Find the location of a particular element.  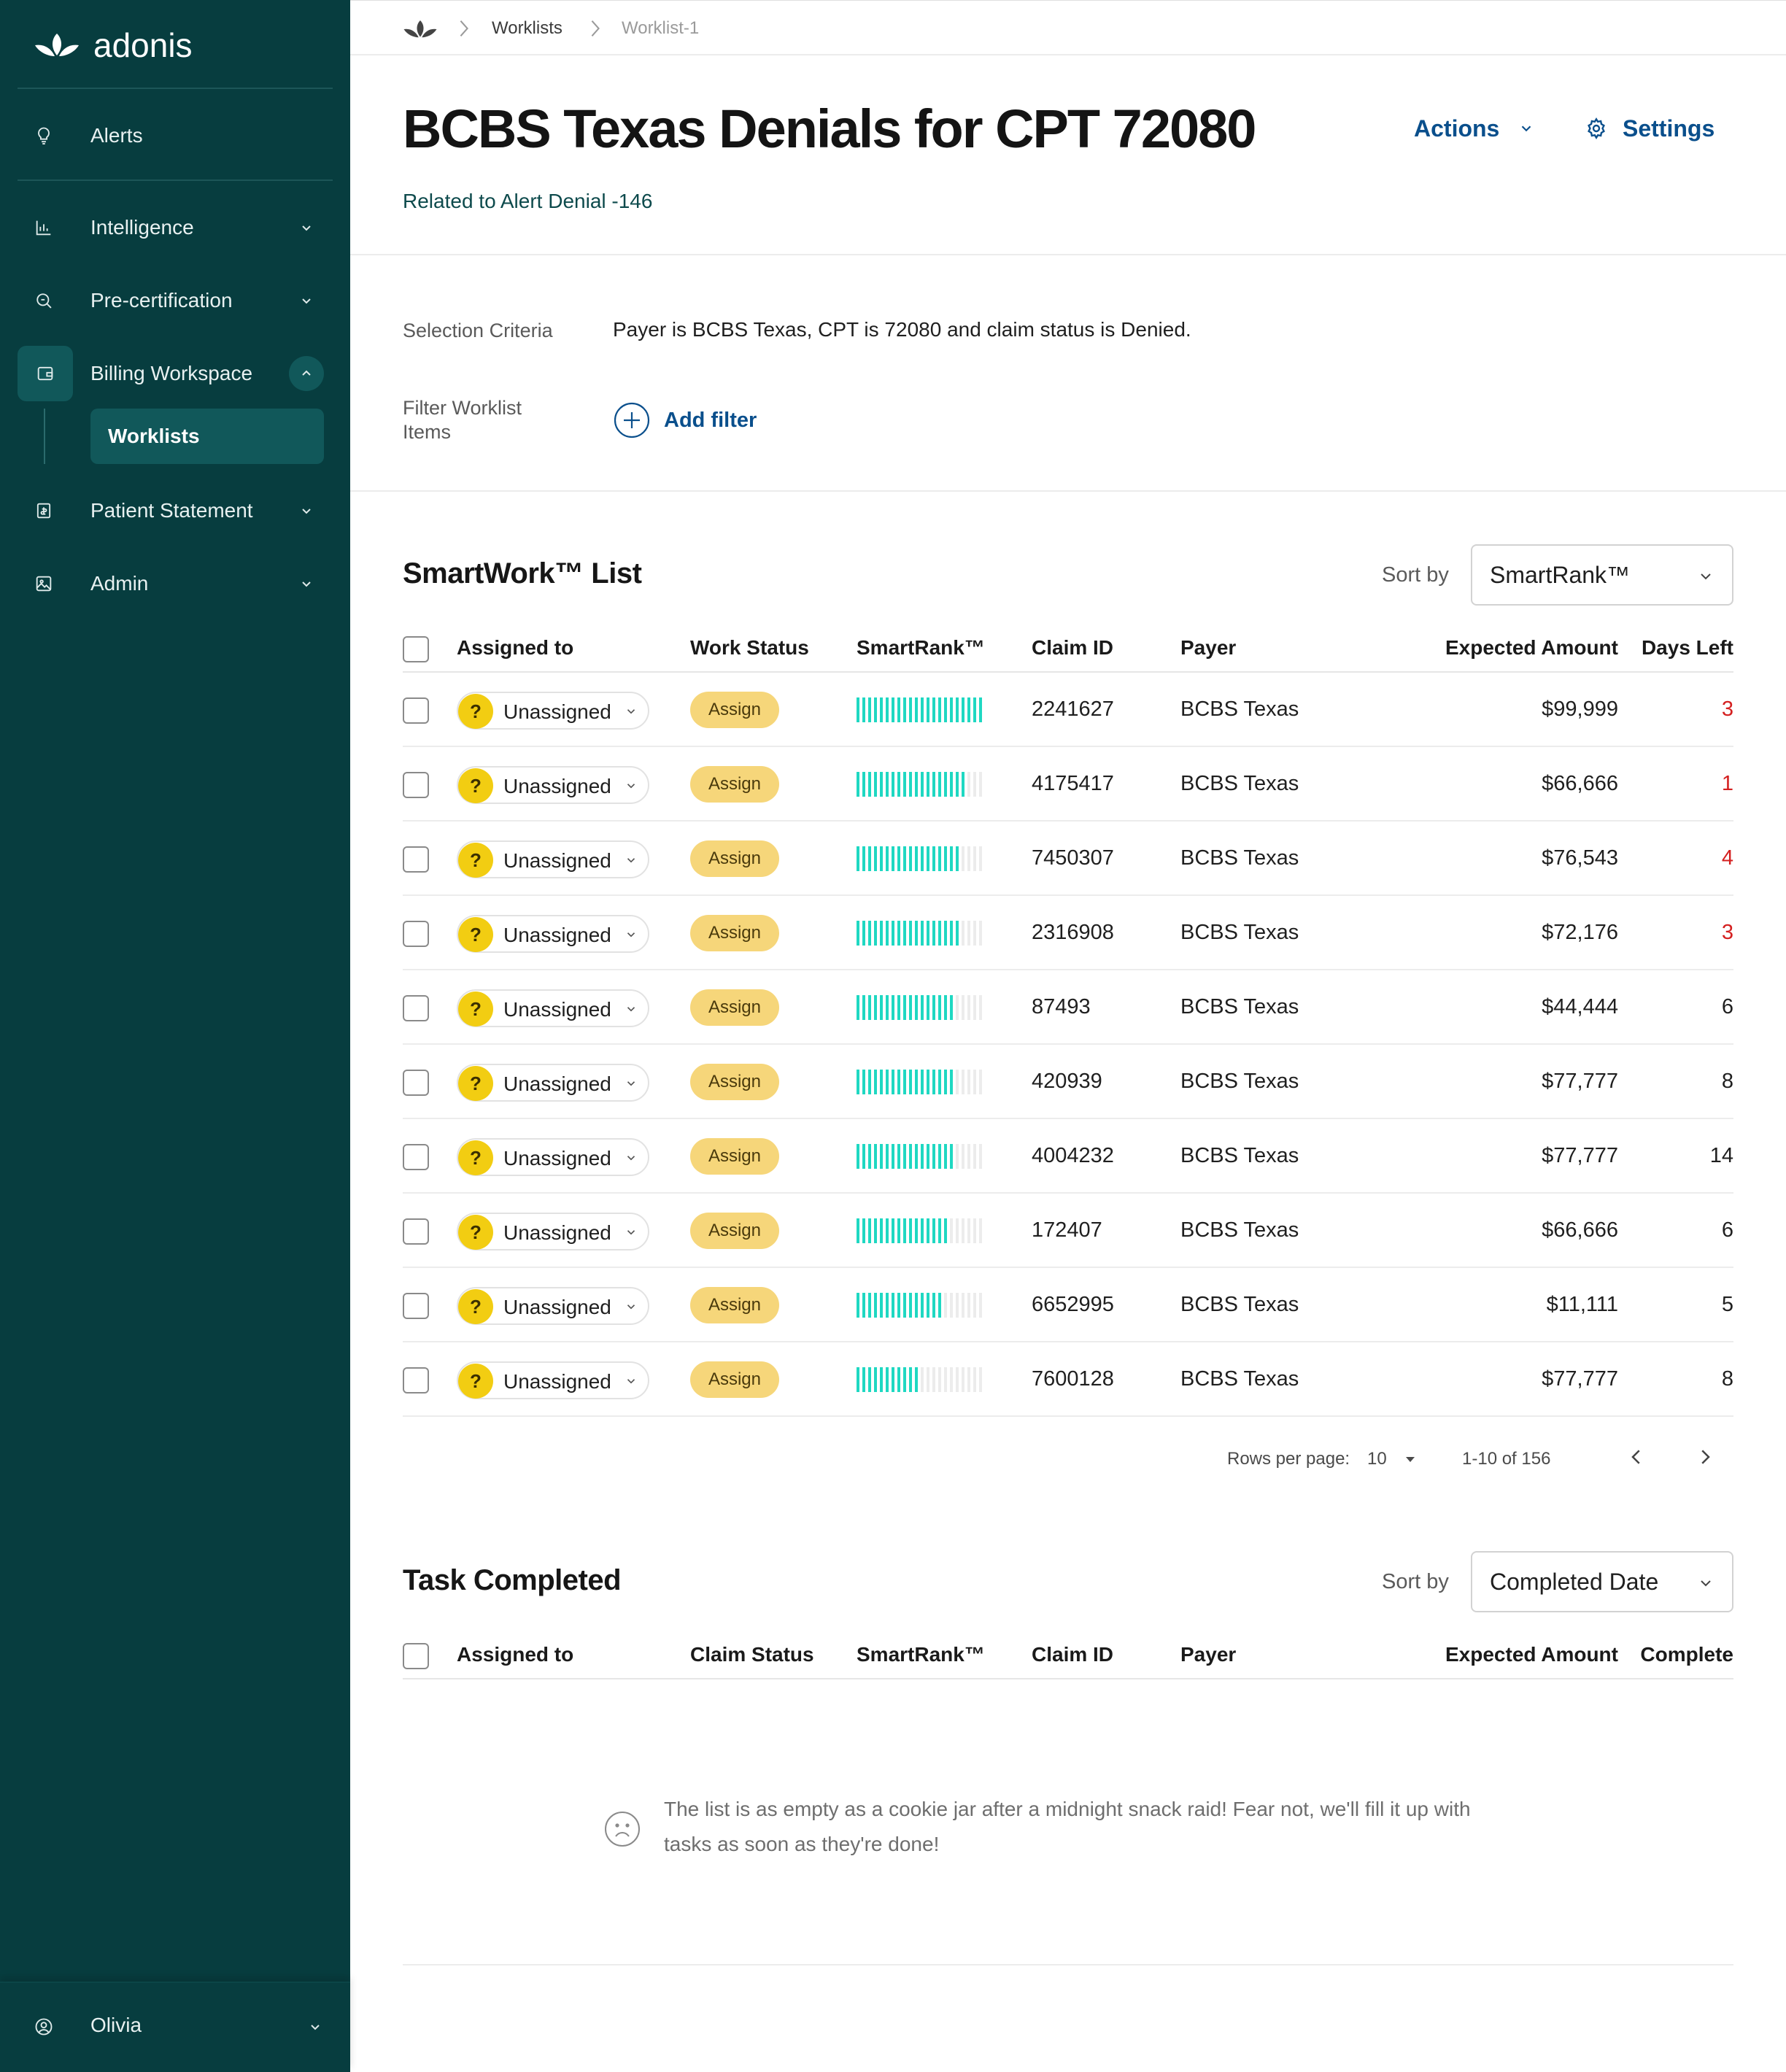

chevron-right-icon is located at coordinates (1705, 1460).